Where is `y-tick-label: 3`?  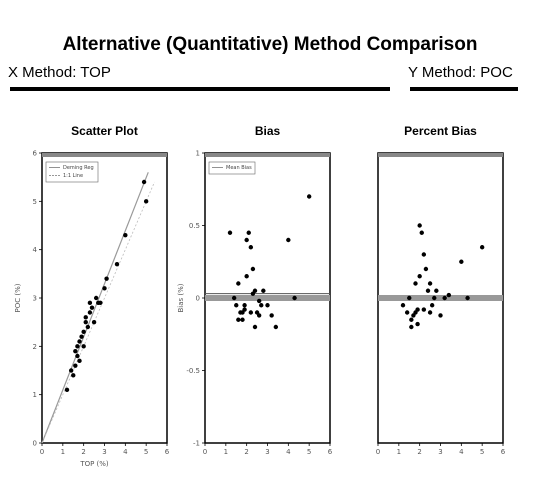
y-tick-label: 3 is located at coordinates (35, 299).